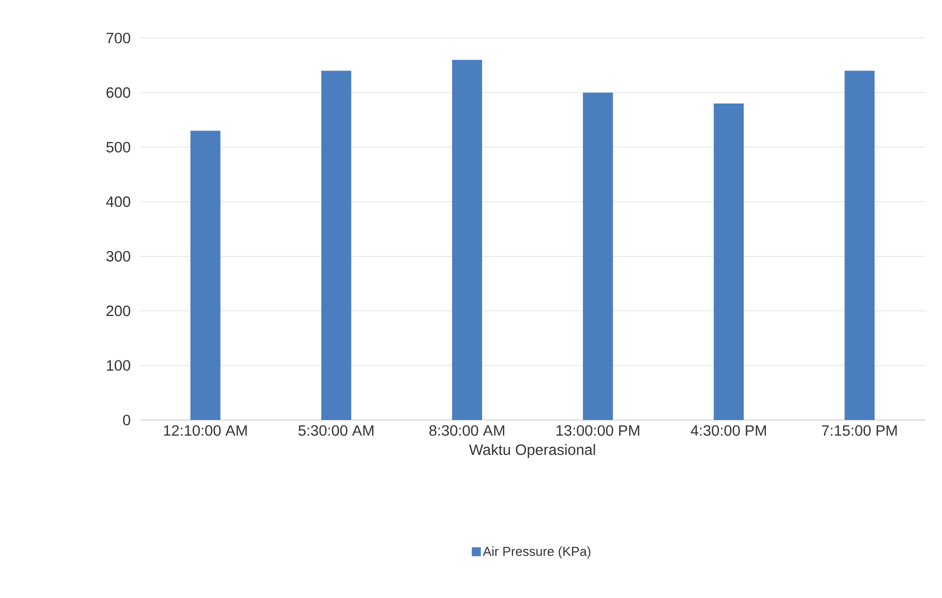 This screenshot has height=598, width=942. Describe the element at coordinates (118, 311) in the screenshot. I see `y-tick-label: 200` at that location.